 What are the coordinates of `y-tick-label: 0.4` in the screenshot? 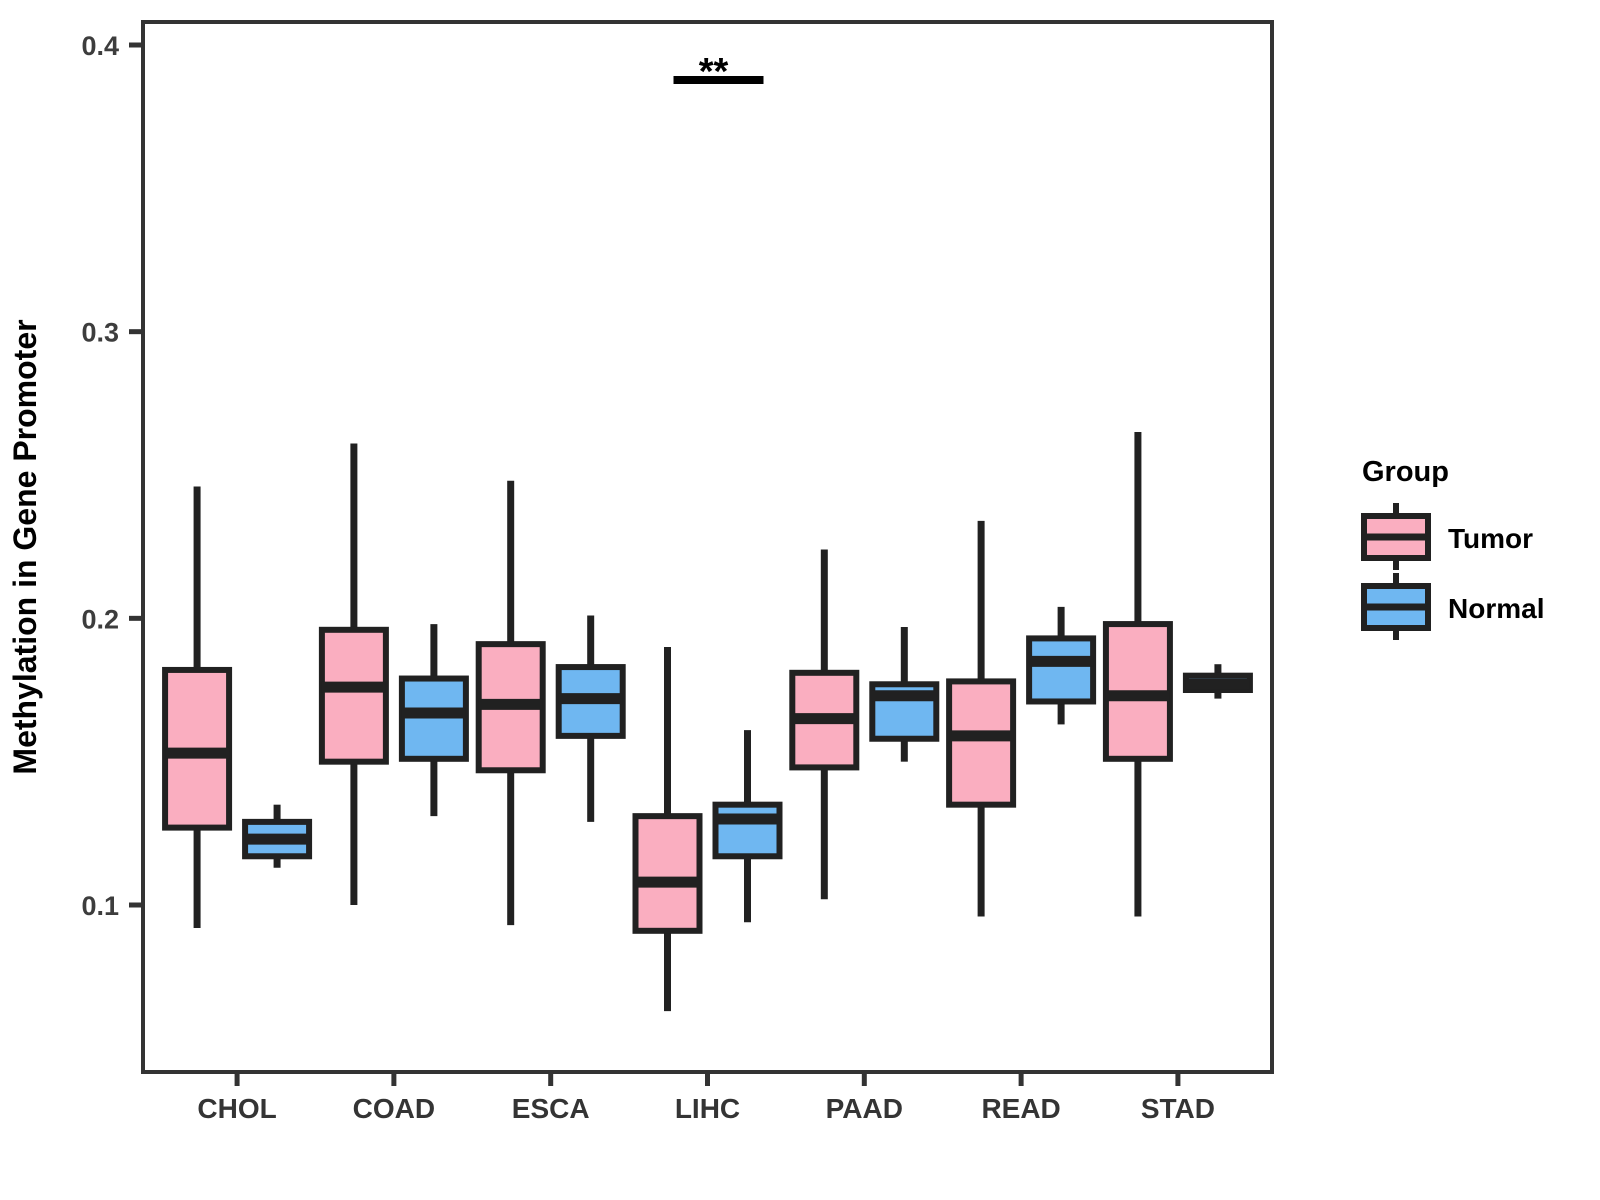 It's located at (100, 46).